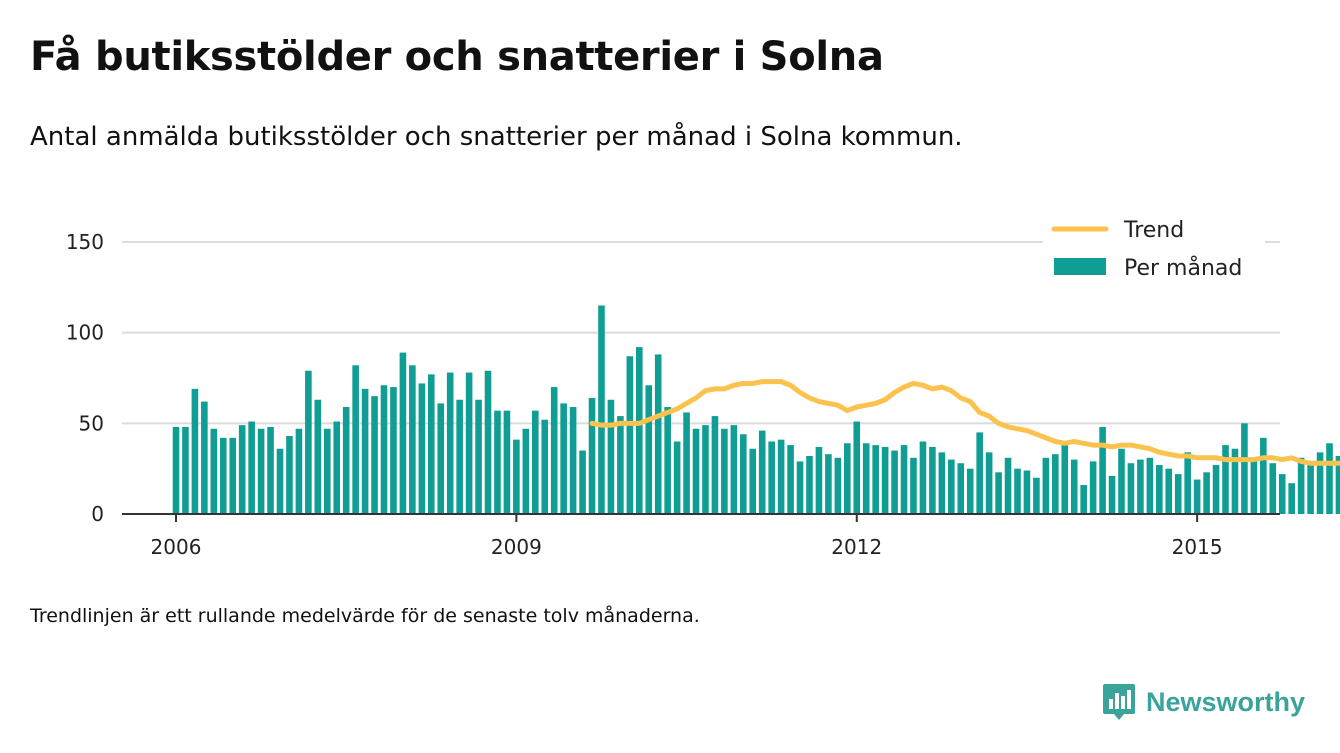  I want to click on y-tick-label: 0, so click(97, 514).